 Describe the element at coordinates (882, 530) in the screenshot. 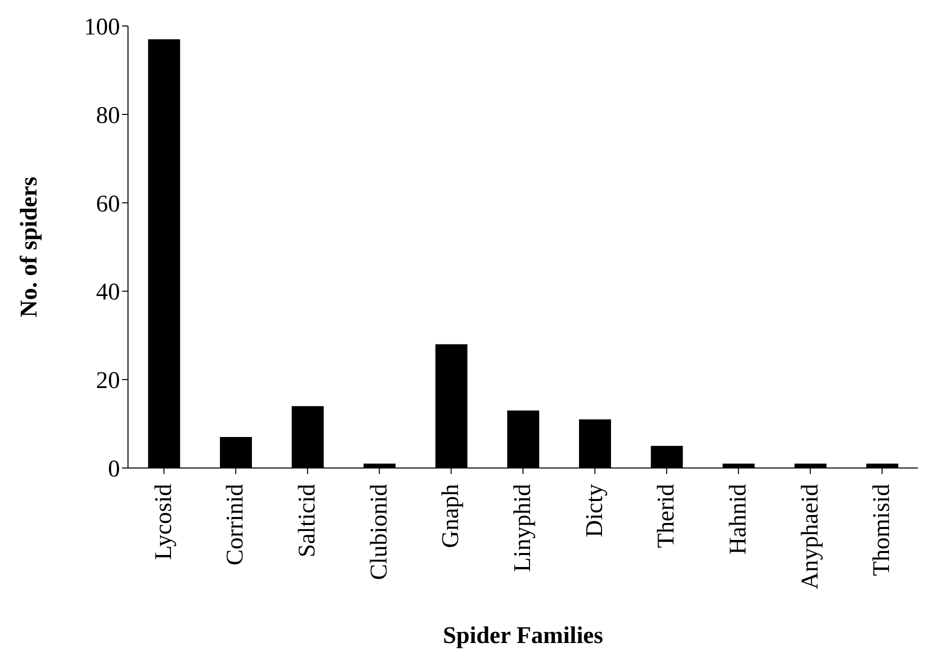

I see `x-tick-label: Thomisid` at that location.